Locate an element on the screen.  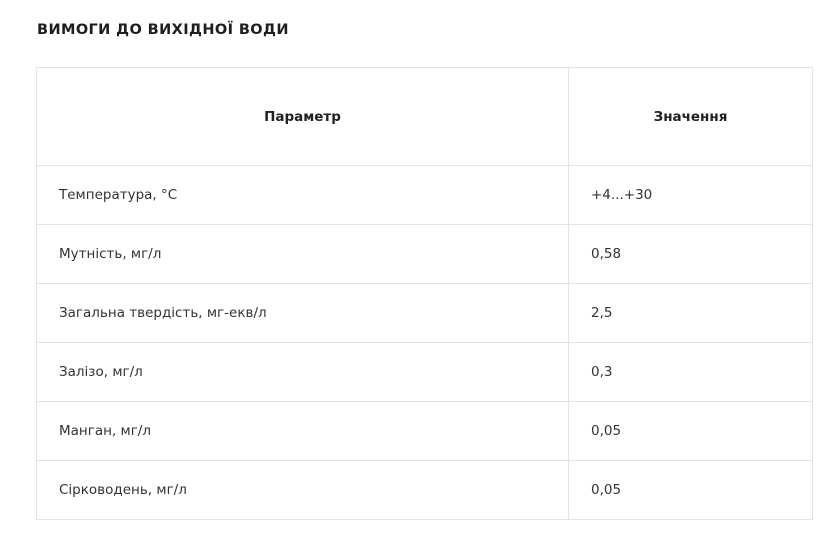
table-row: Залізо, мг/л 0,3 is located at coordinates (424, 372).